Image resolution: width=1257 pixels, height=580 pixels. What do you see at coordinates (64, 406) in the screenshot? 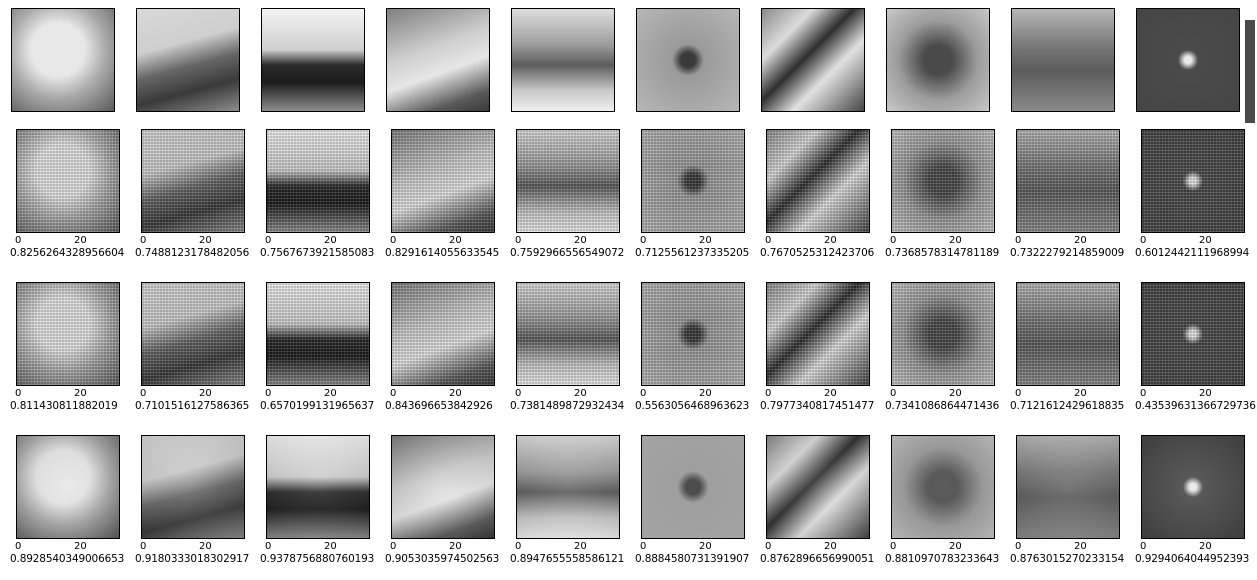
I see `score-label: 0.811430811882019` at bounding box center [64, 406].